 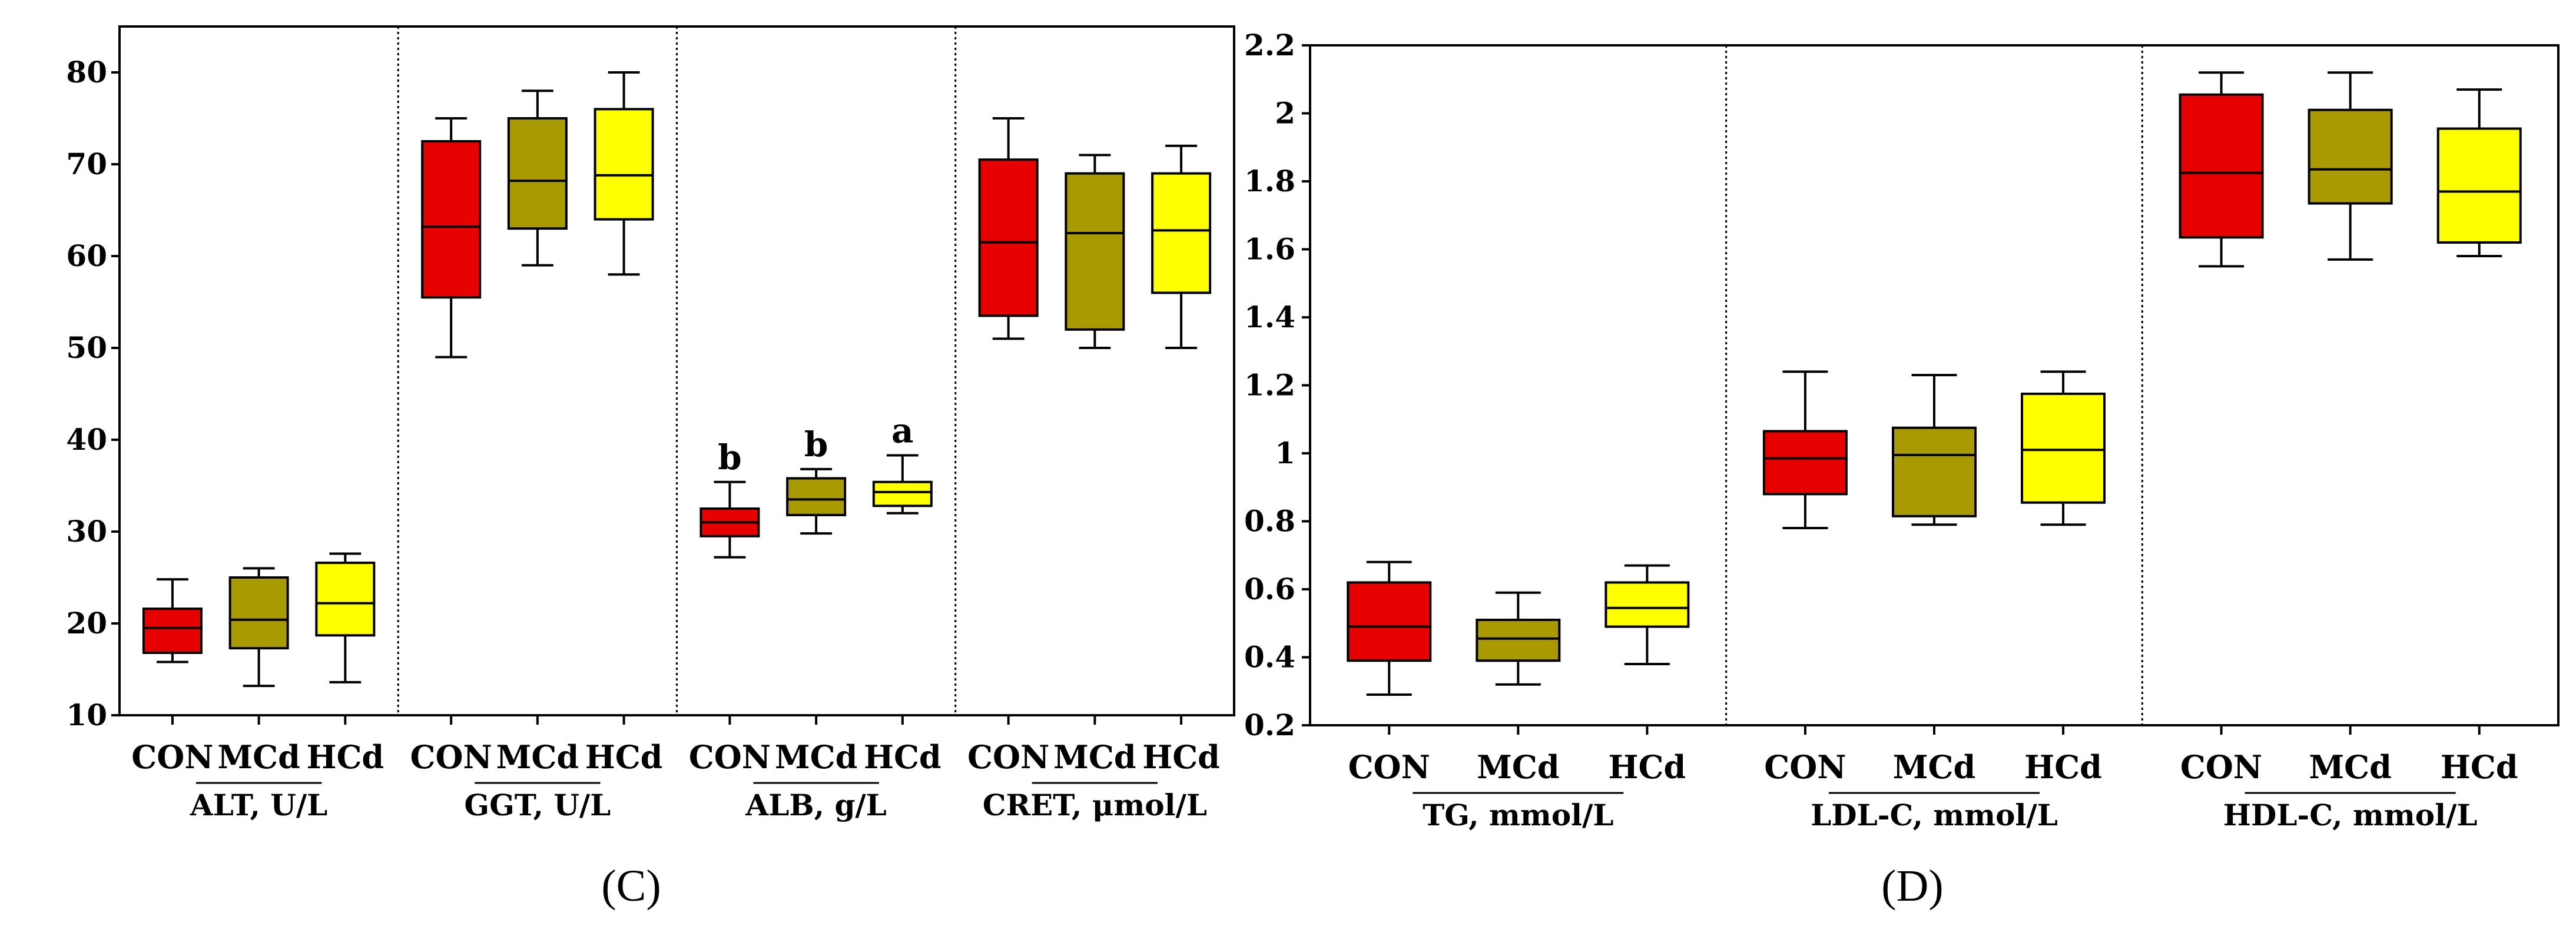 I want to click on group-label-hdl-c-mmol-l: HDL-C, mmol/L, so click(x=2350, y=815).